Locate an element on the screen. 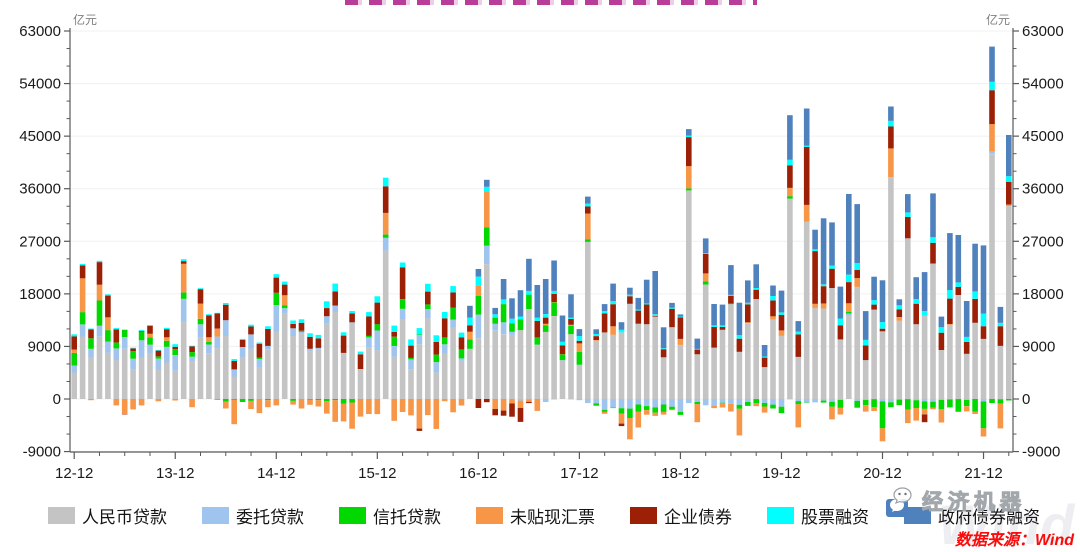 Image resolution: width=1080 pixels, height=552 pixels. y-axis-label-left: 36000 is located at coordinates (40, 189).